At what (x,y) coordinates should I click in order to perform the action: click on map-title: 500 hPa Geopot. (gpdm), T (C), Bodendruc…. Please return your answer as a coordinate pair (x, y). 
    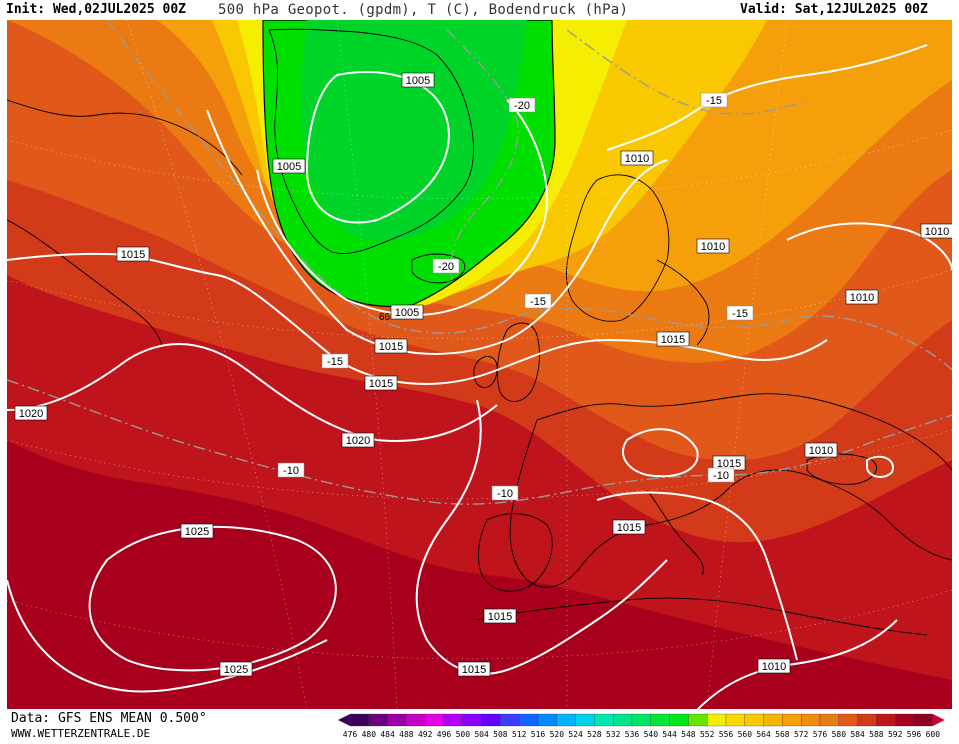
    Looking at the image, I should click on (423, 10).